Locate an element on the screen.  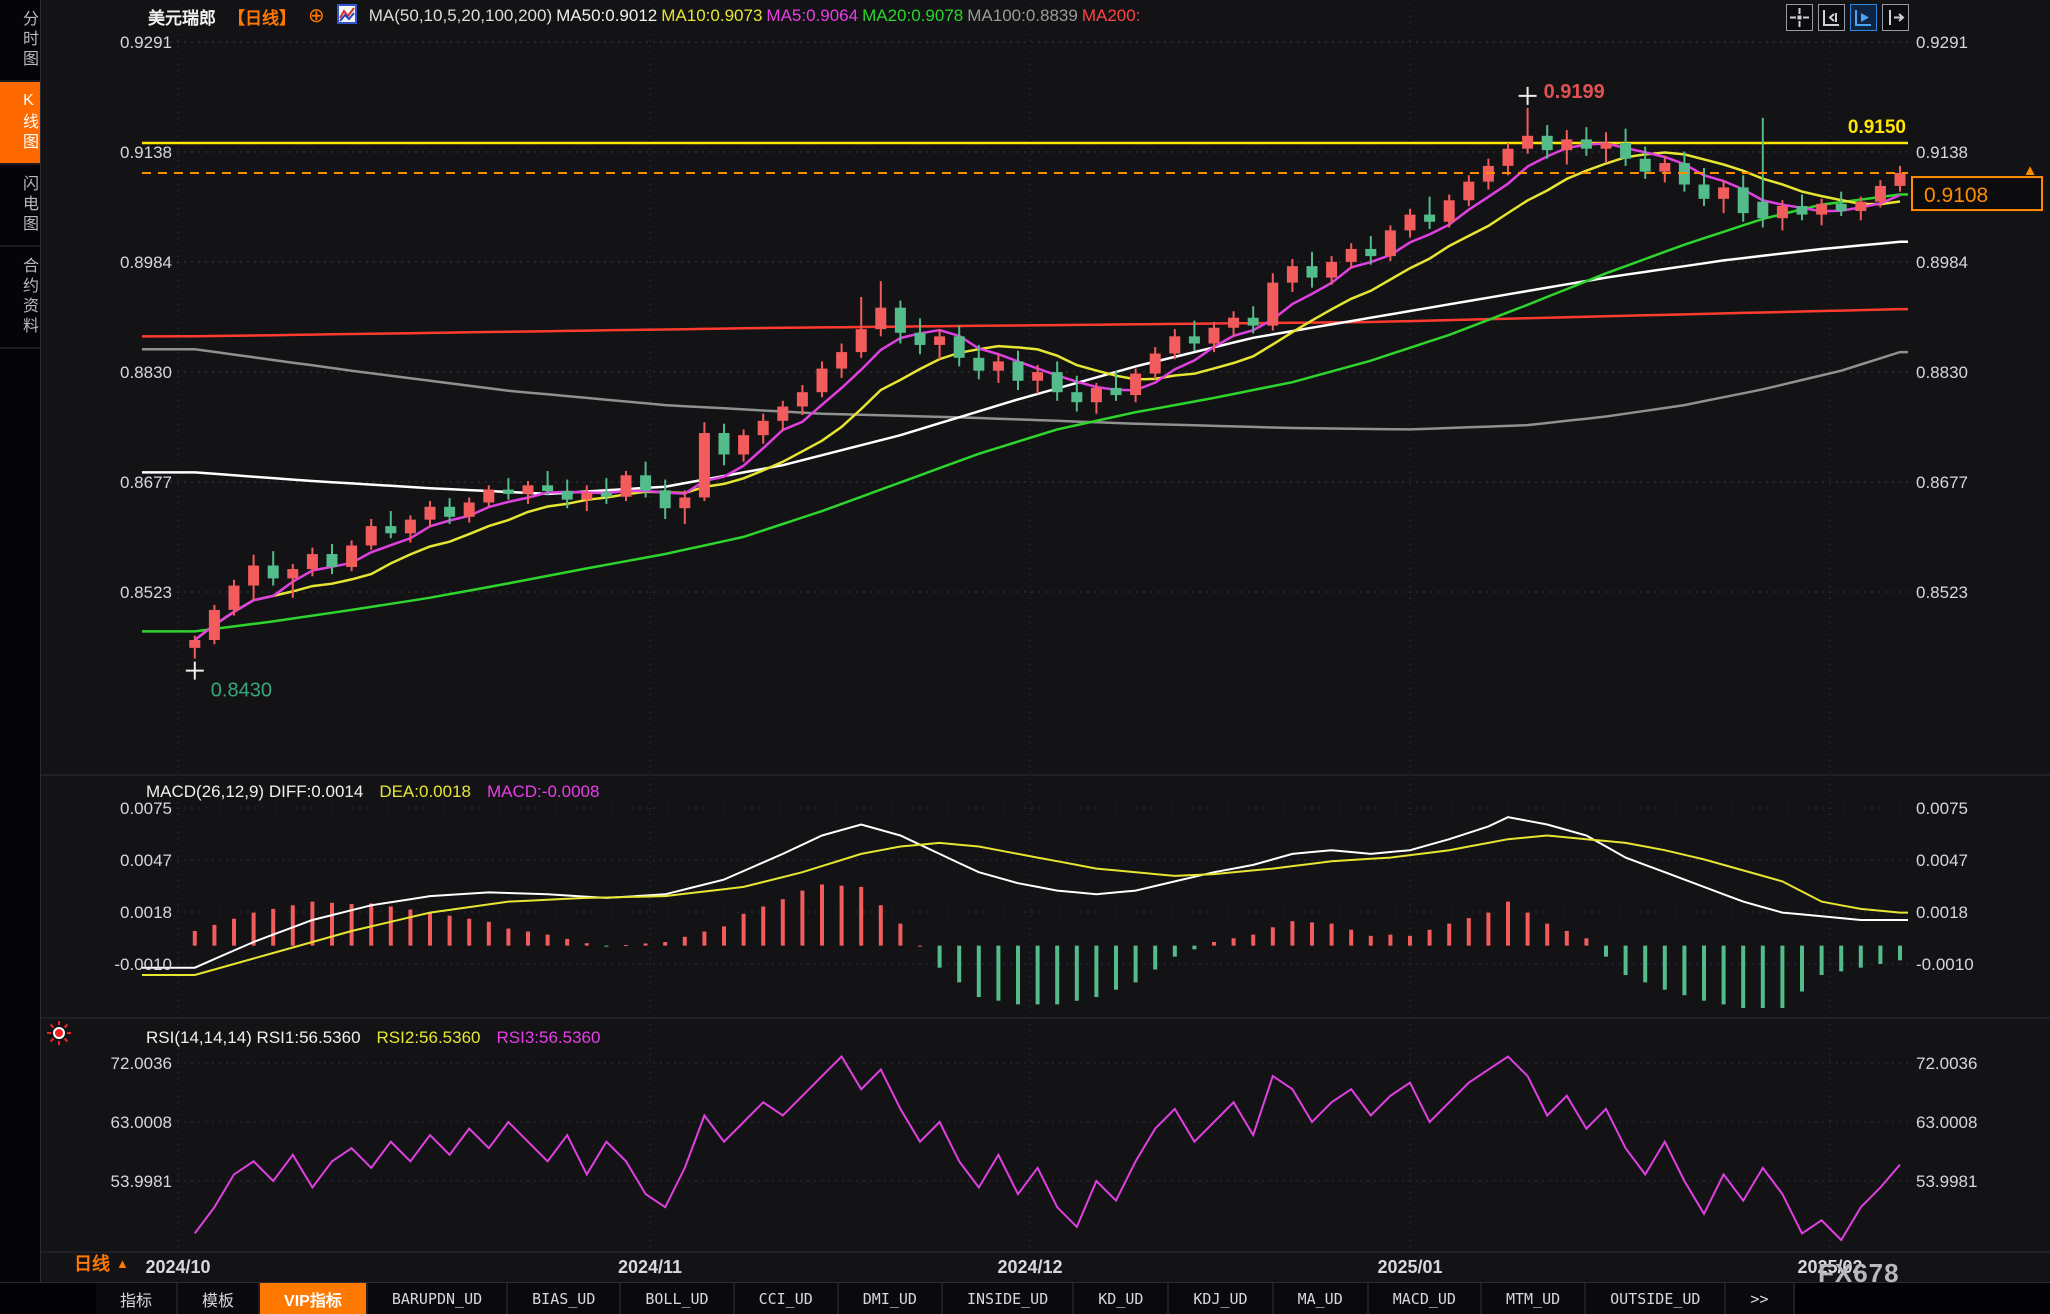
indicator-tab-bias_ud: BIAS_UD is located at coordinates (565, 1298).